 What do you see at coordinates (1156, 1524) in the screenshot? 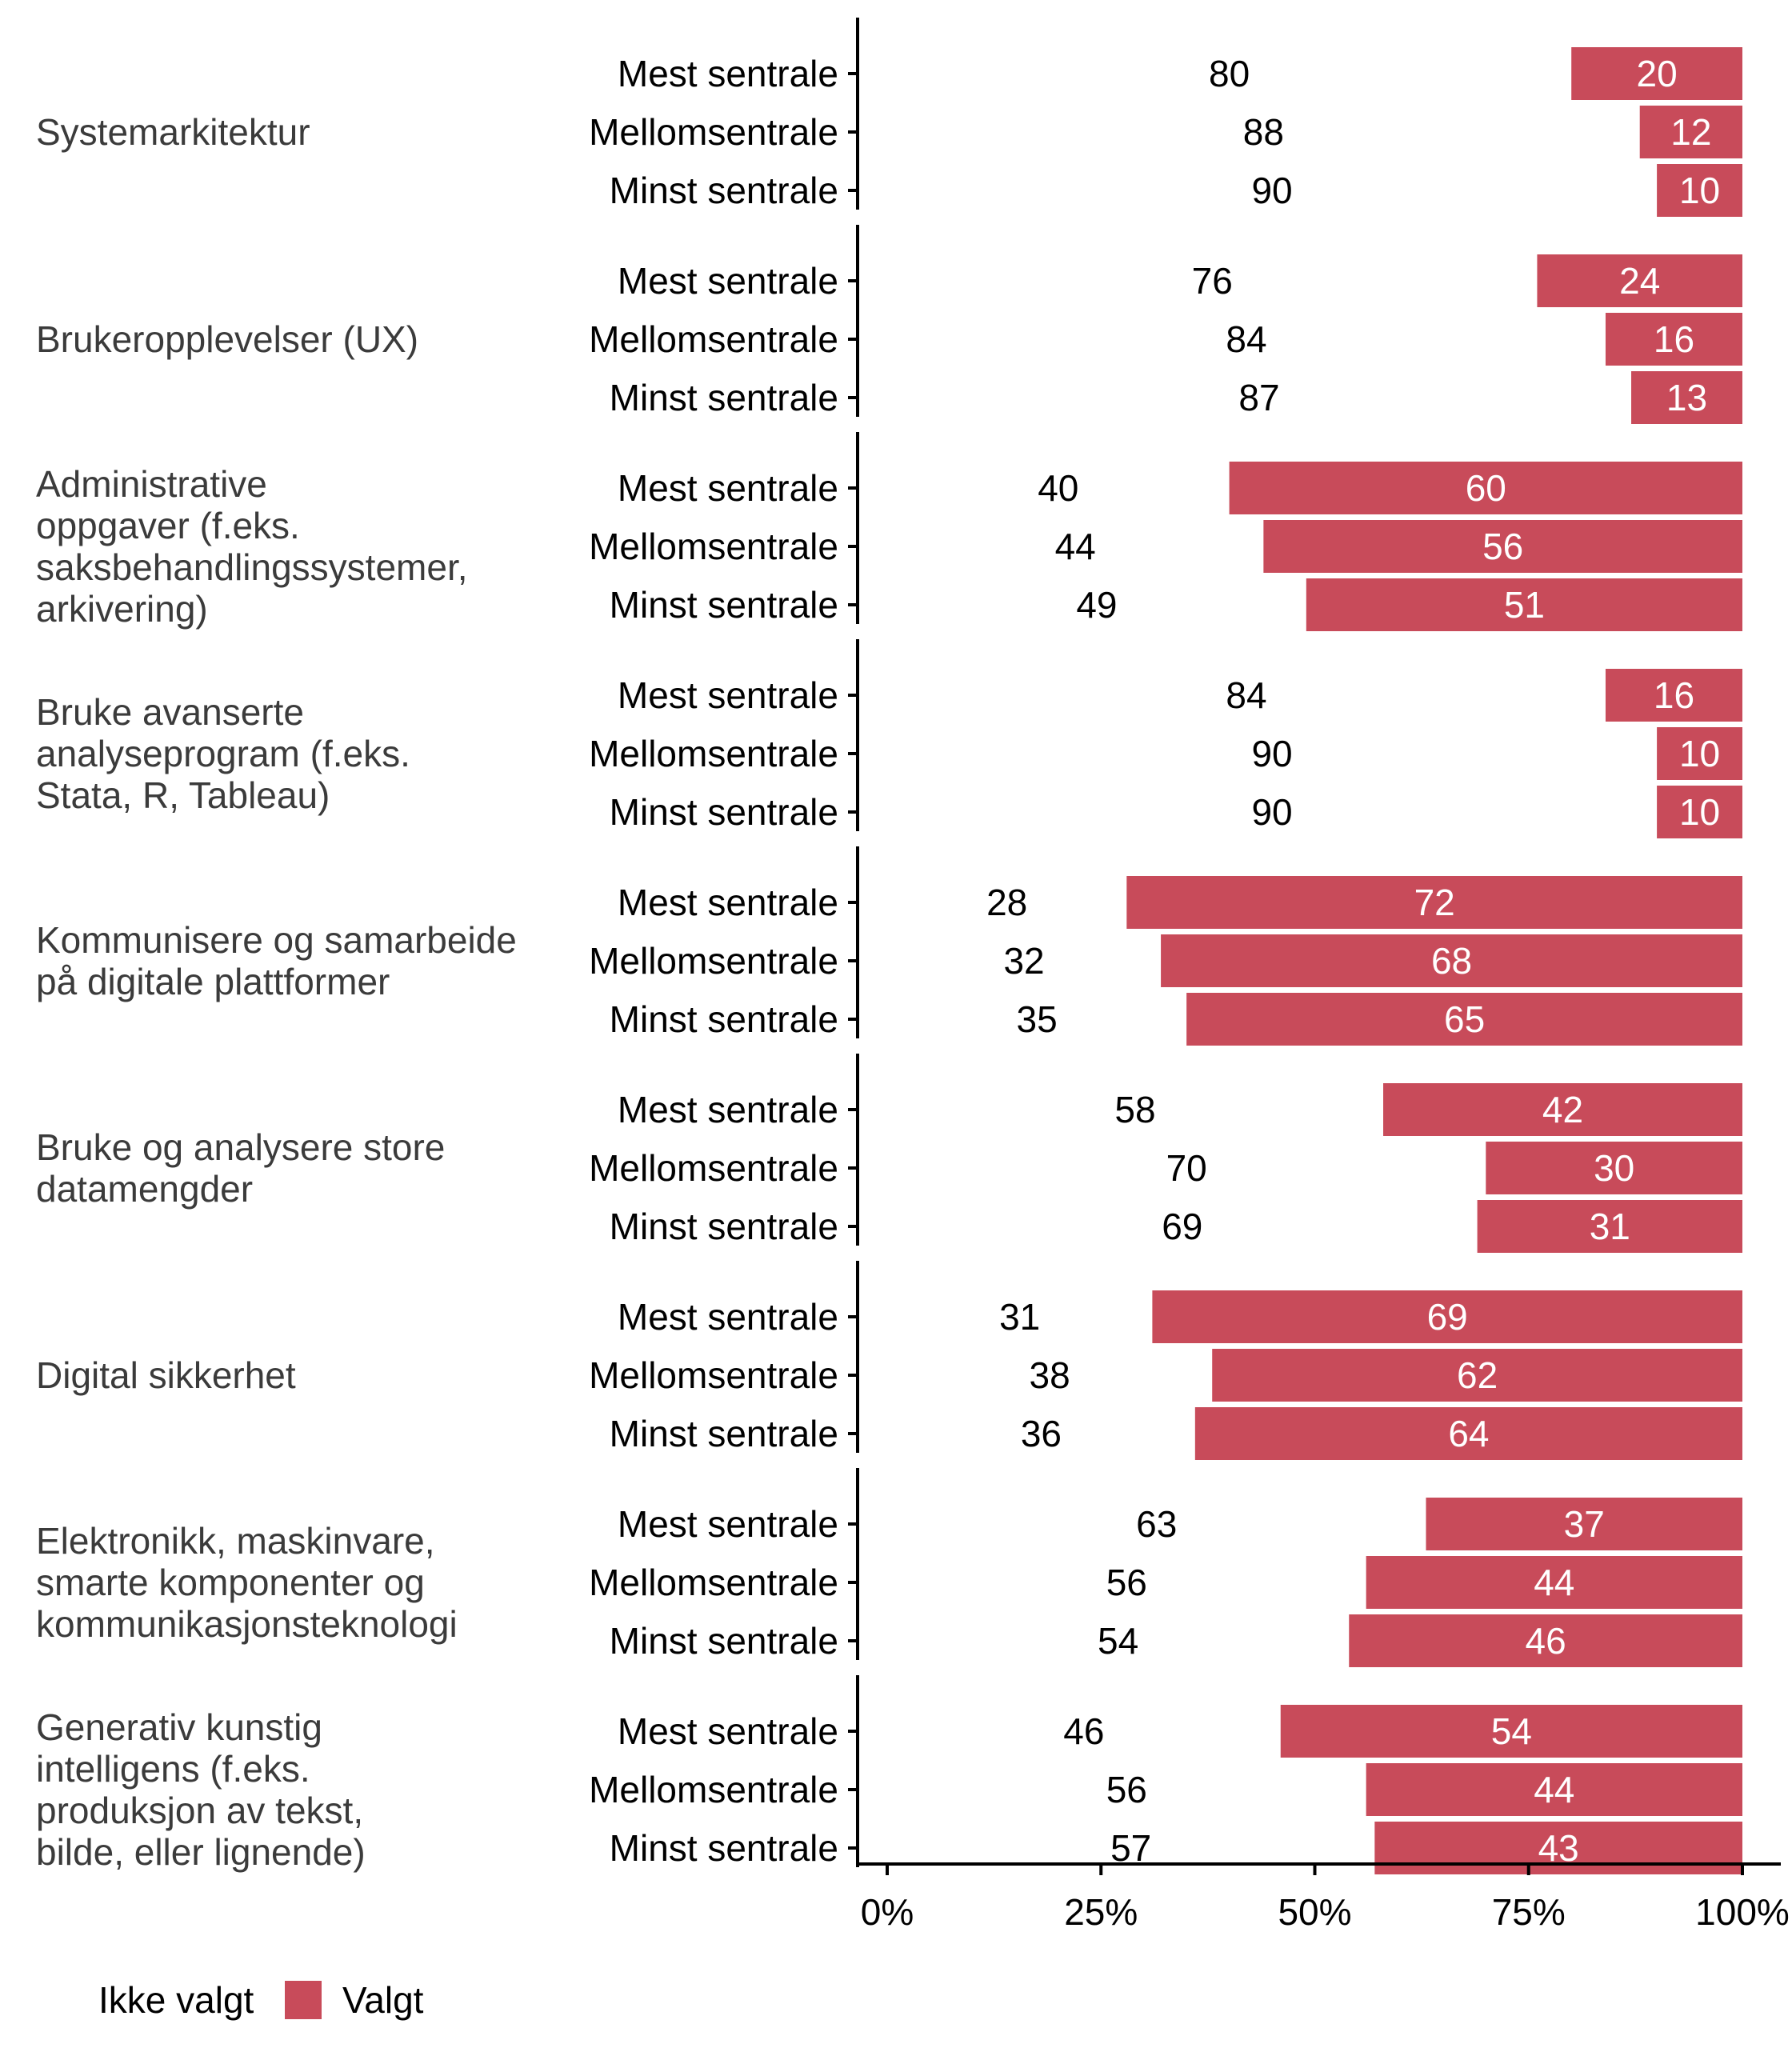
I see `value-label-ikke-valgt: 63` at bounding box center [1156, 1524].